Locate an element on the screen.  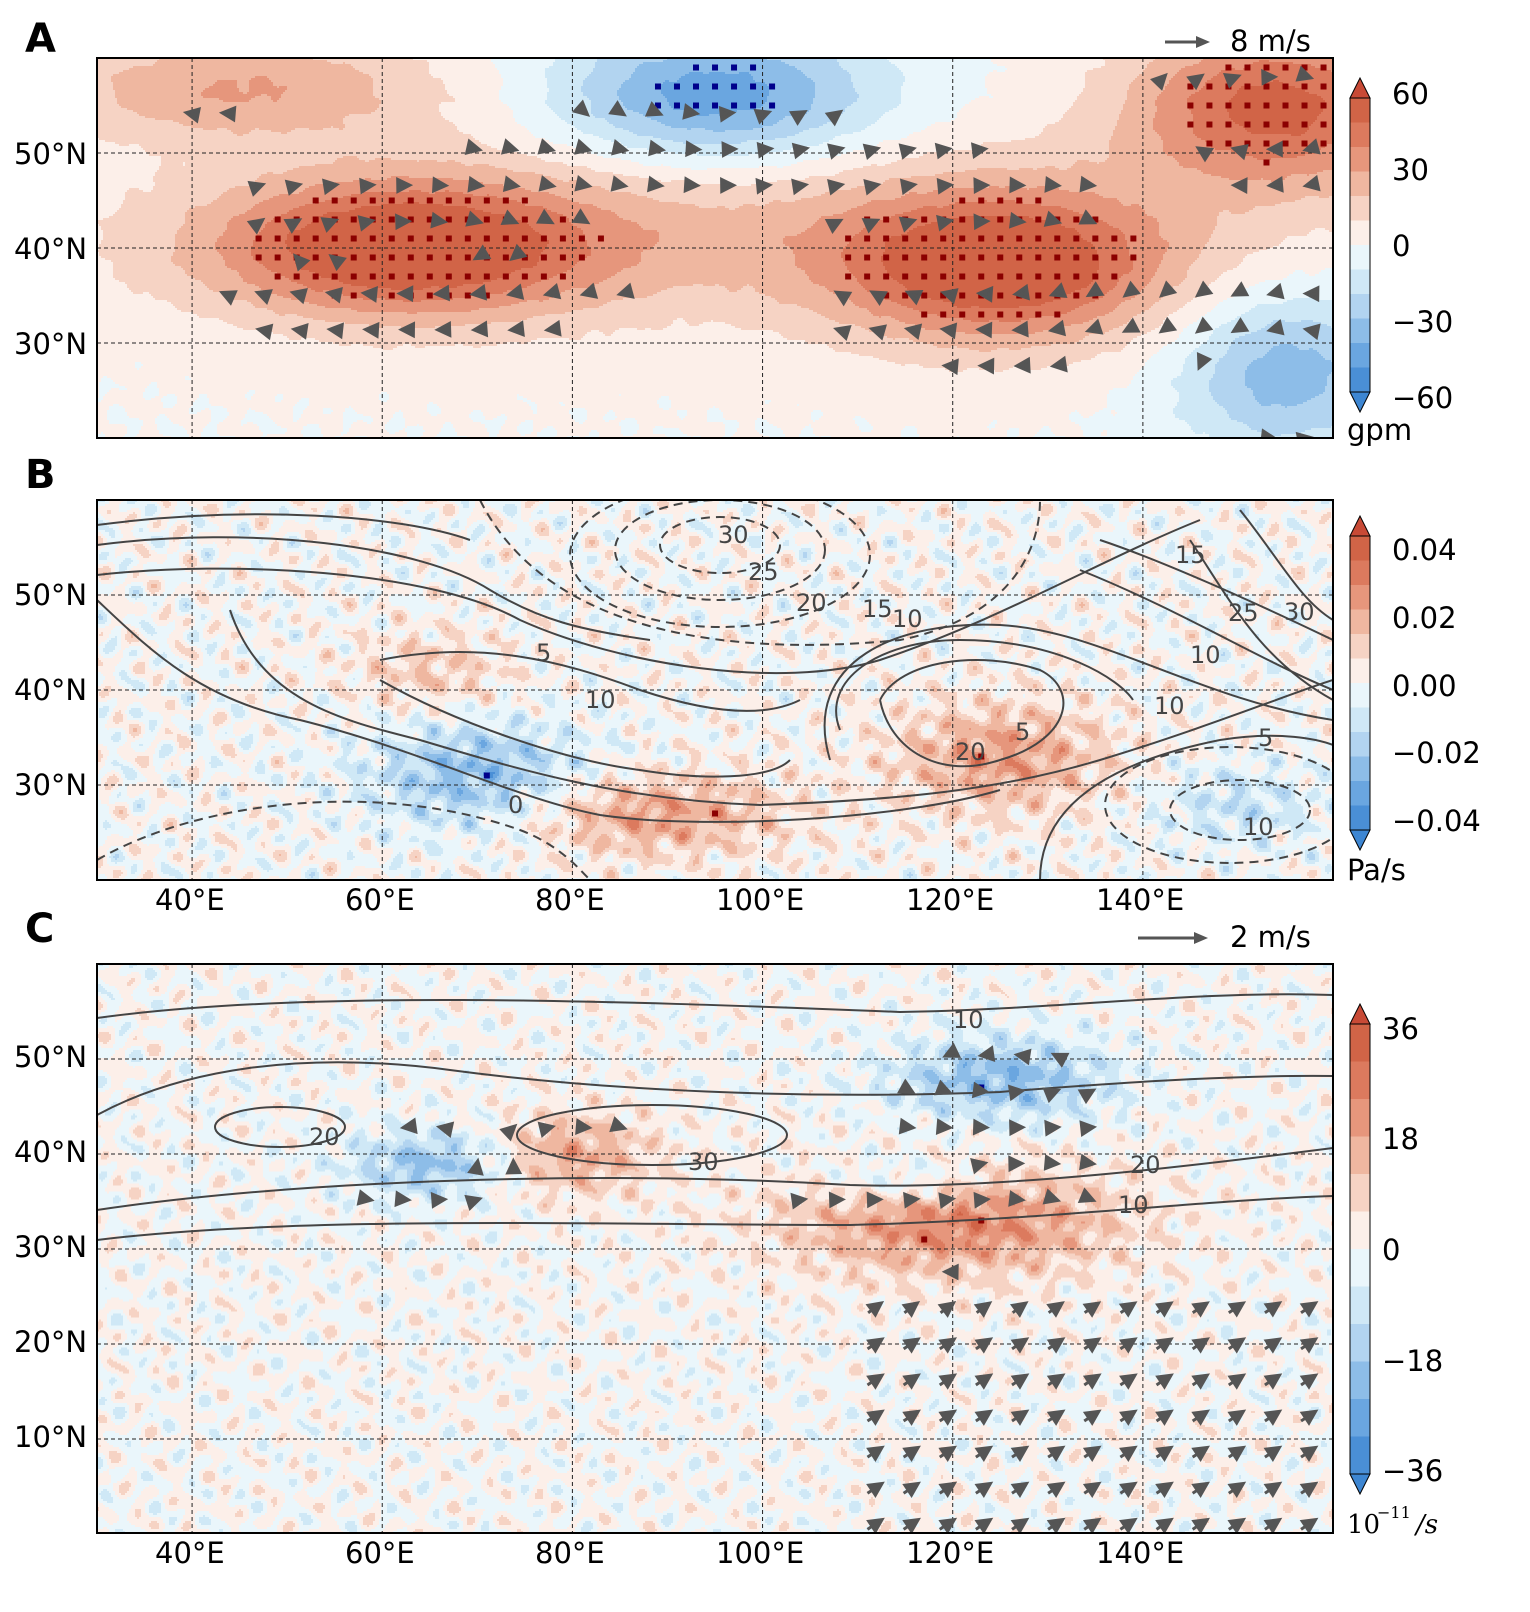
colorbar-extend-min-icon is located at coordinates (1360, 1484).